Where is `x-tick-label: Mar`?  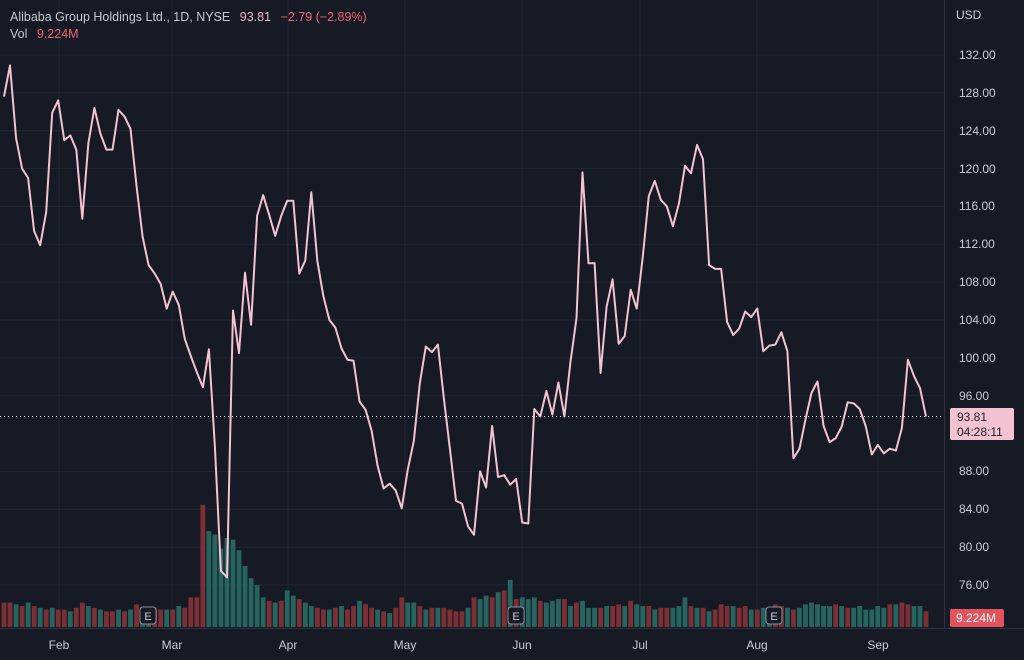
x-tick-label: Mar is located at coordinates (172, 645).